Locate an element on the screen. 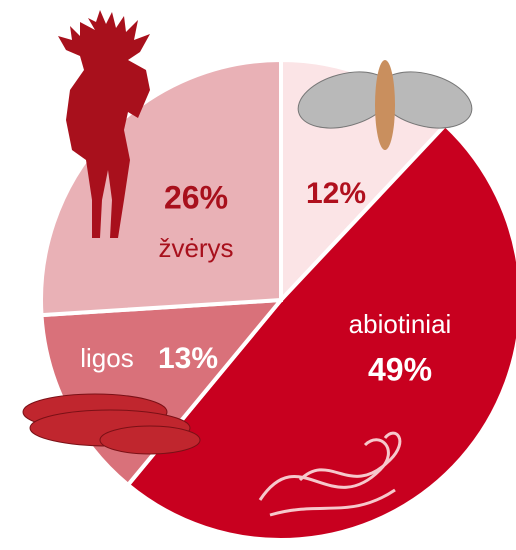 The image size is (516, 550). category-label: abiotiniai is located at coordinates (400, 324).